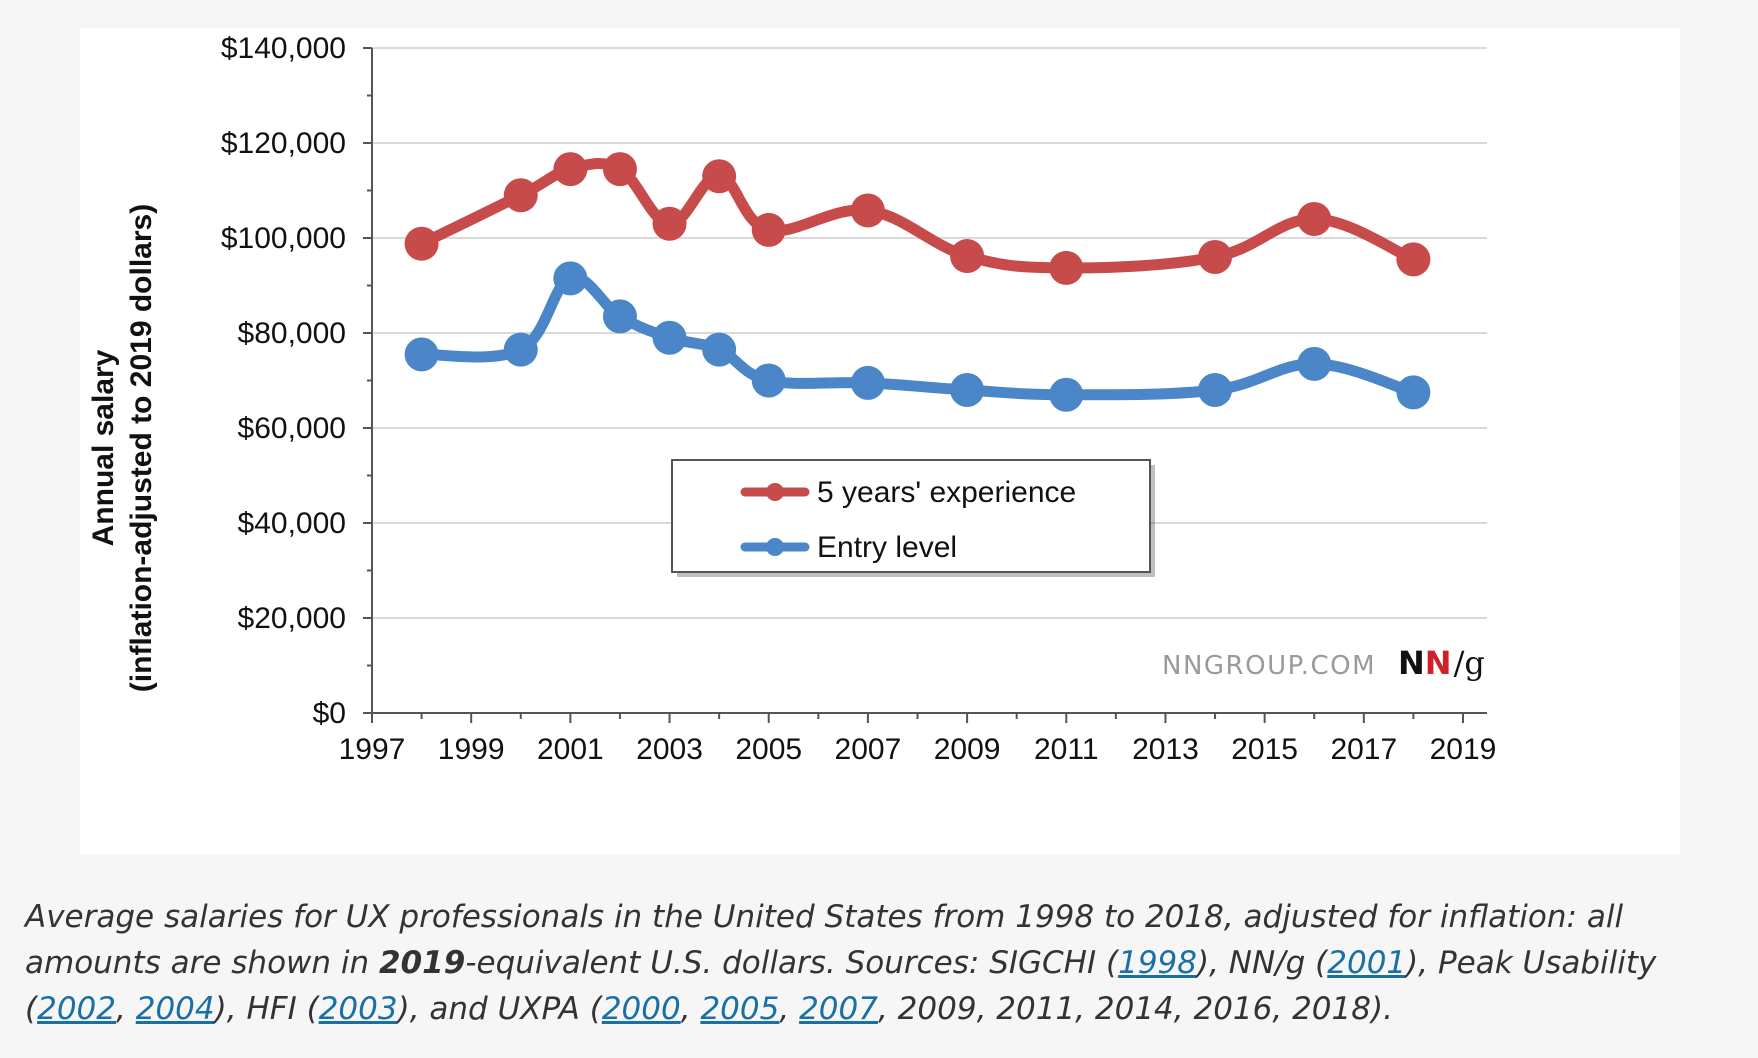 Image resolution: width=1758 pixels, height=1058 pixels. Describe the element at coordinates (266, 1009) in the screenshot. I see `caption-text-5: ), HFI (` at that location.